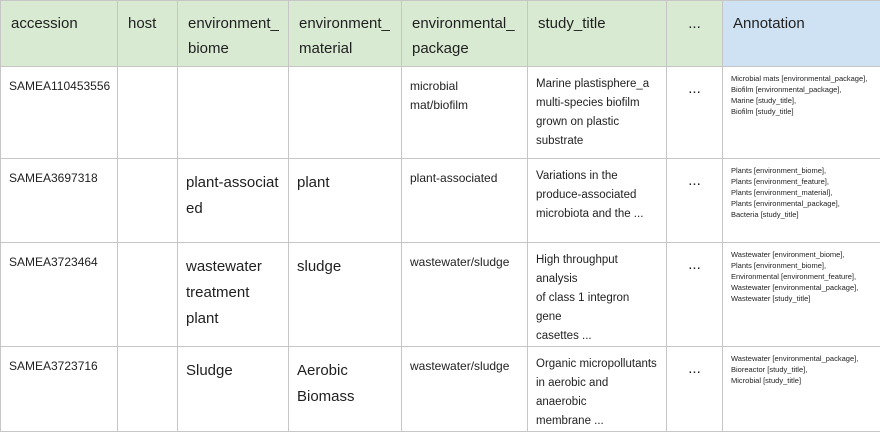 The height and width of the screenshot is (432, 880). I want to click on header-accession: accession, so click(59, 34).